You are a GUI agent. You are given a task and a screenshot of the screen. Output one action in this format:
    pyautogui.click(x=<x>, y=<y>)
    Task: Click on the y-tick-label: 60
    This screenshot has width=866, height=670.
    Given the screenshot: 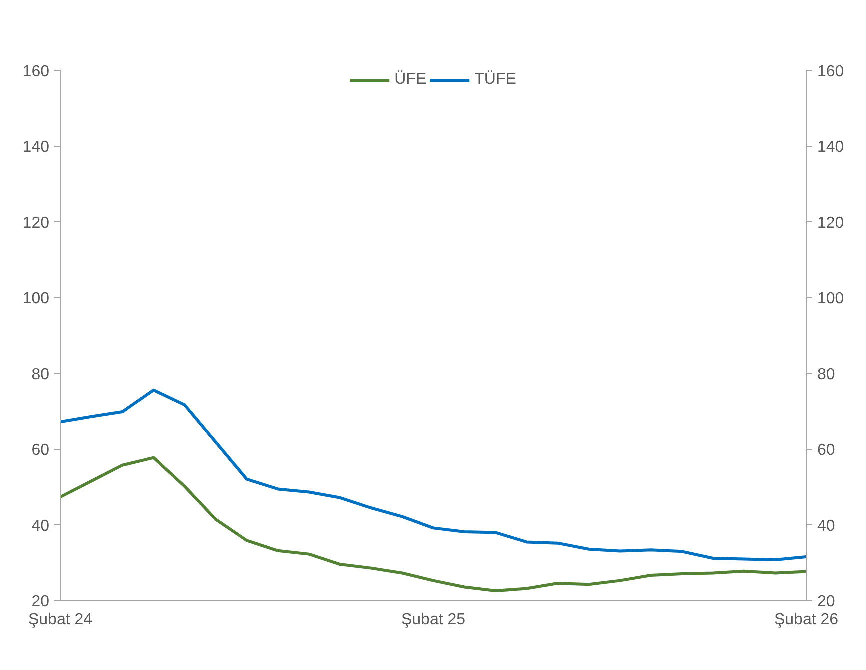 What is the action you would take?
    pyautogui.click(x=41, y=451)
    